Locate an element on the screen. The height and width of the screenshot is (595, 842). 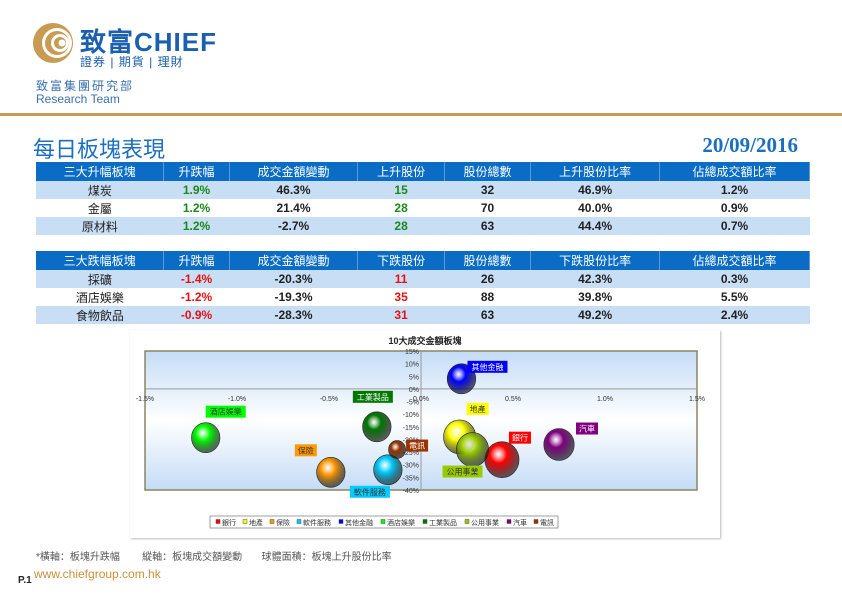
legend-item: 保險 is located at coordinates (283, 522).